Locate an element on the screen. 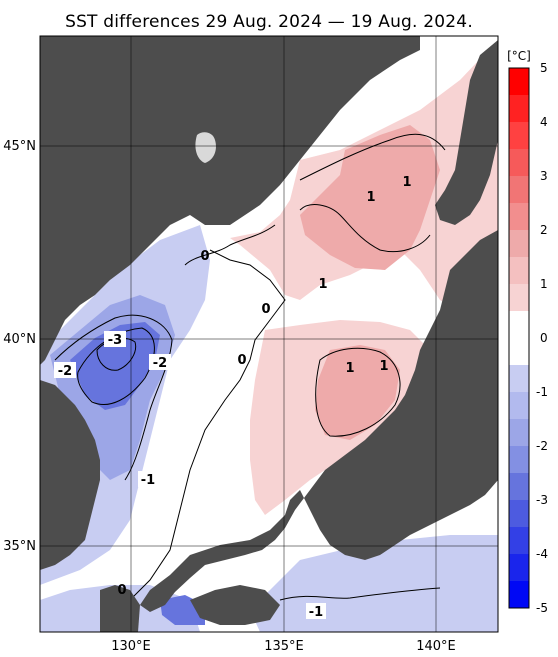  latitude-label: 35°N is located at coordinates (19, 546).